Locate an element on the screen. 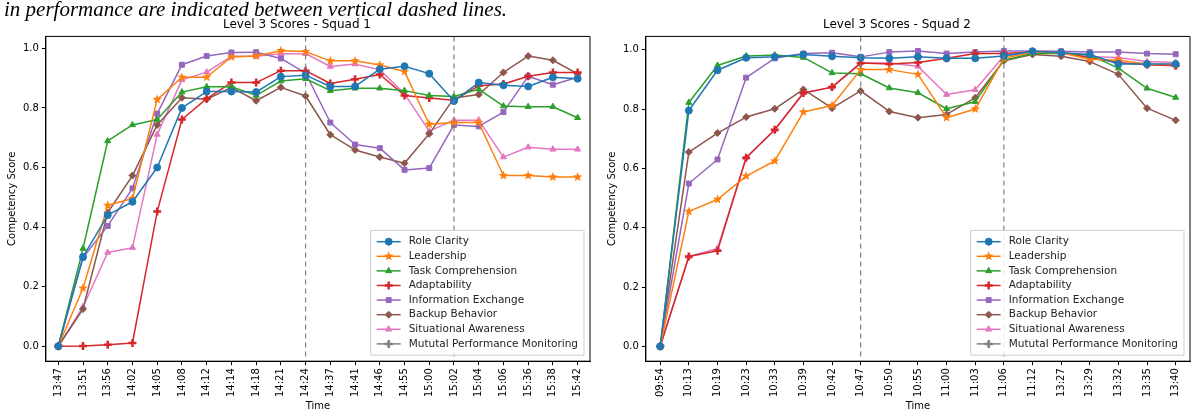 This screenshot has width=1201, height=412. x-tick-label: 15:38 is located at coordinates (552, 383).